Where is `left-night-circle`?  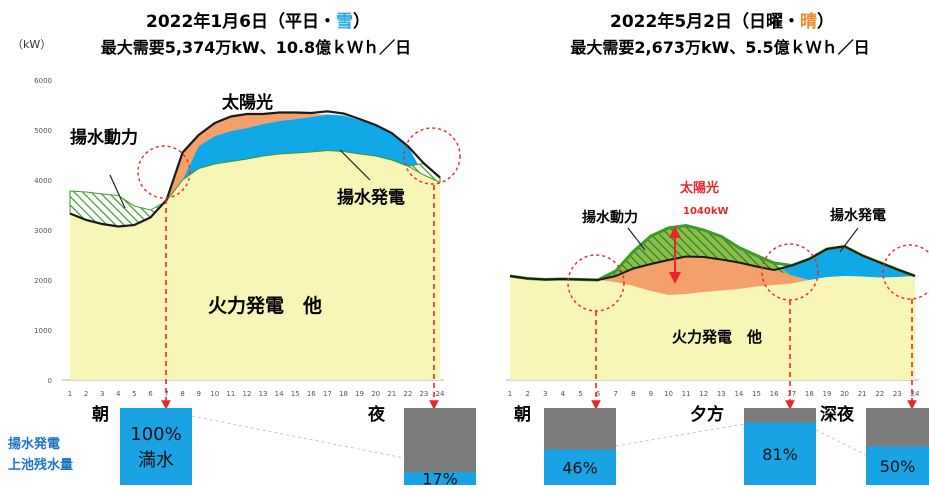 left-night-circle is located at coordinates (432, 156).